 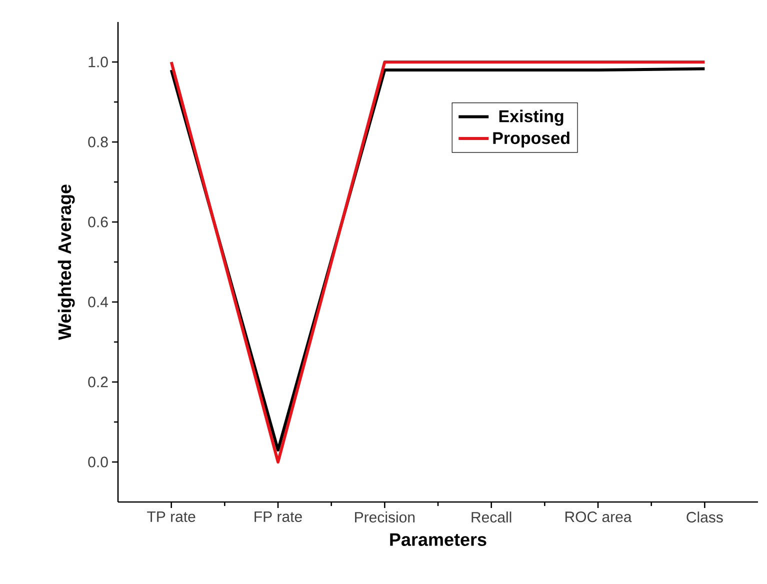 What do you see at coordinates (98, 382) in the screenshot?
I see `y-tick-label: 0.2` at bounding box center [98, 382].